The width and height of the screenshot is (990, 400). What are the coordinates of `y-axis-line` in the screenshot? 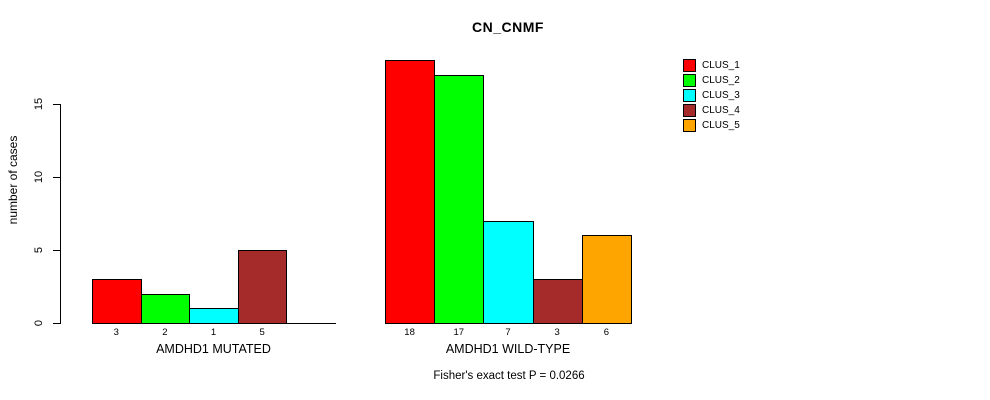 It's located at (60, 214).